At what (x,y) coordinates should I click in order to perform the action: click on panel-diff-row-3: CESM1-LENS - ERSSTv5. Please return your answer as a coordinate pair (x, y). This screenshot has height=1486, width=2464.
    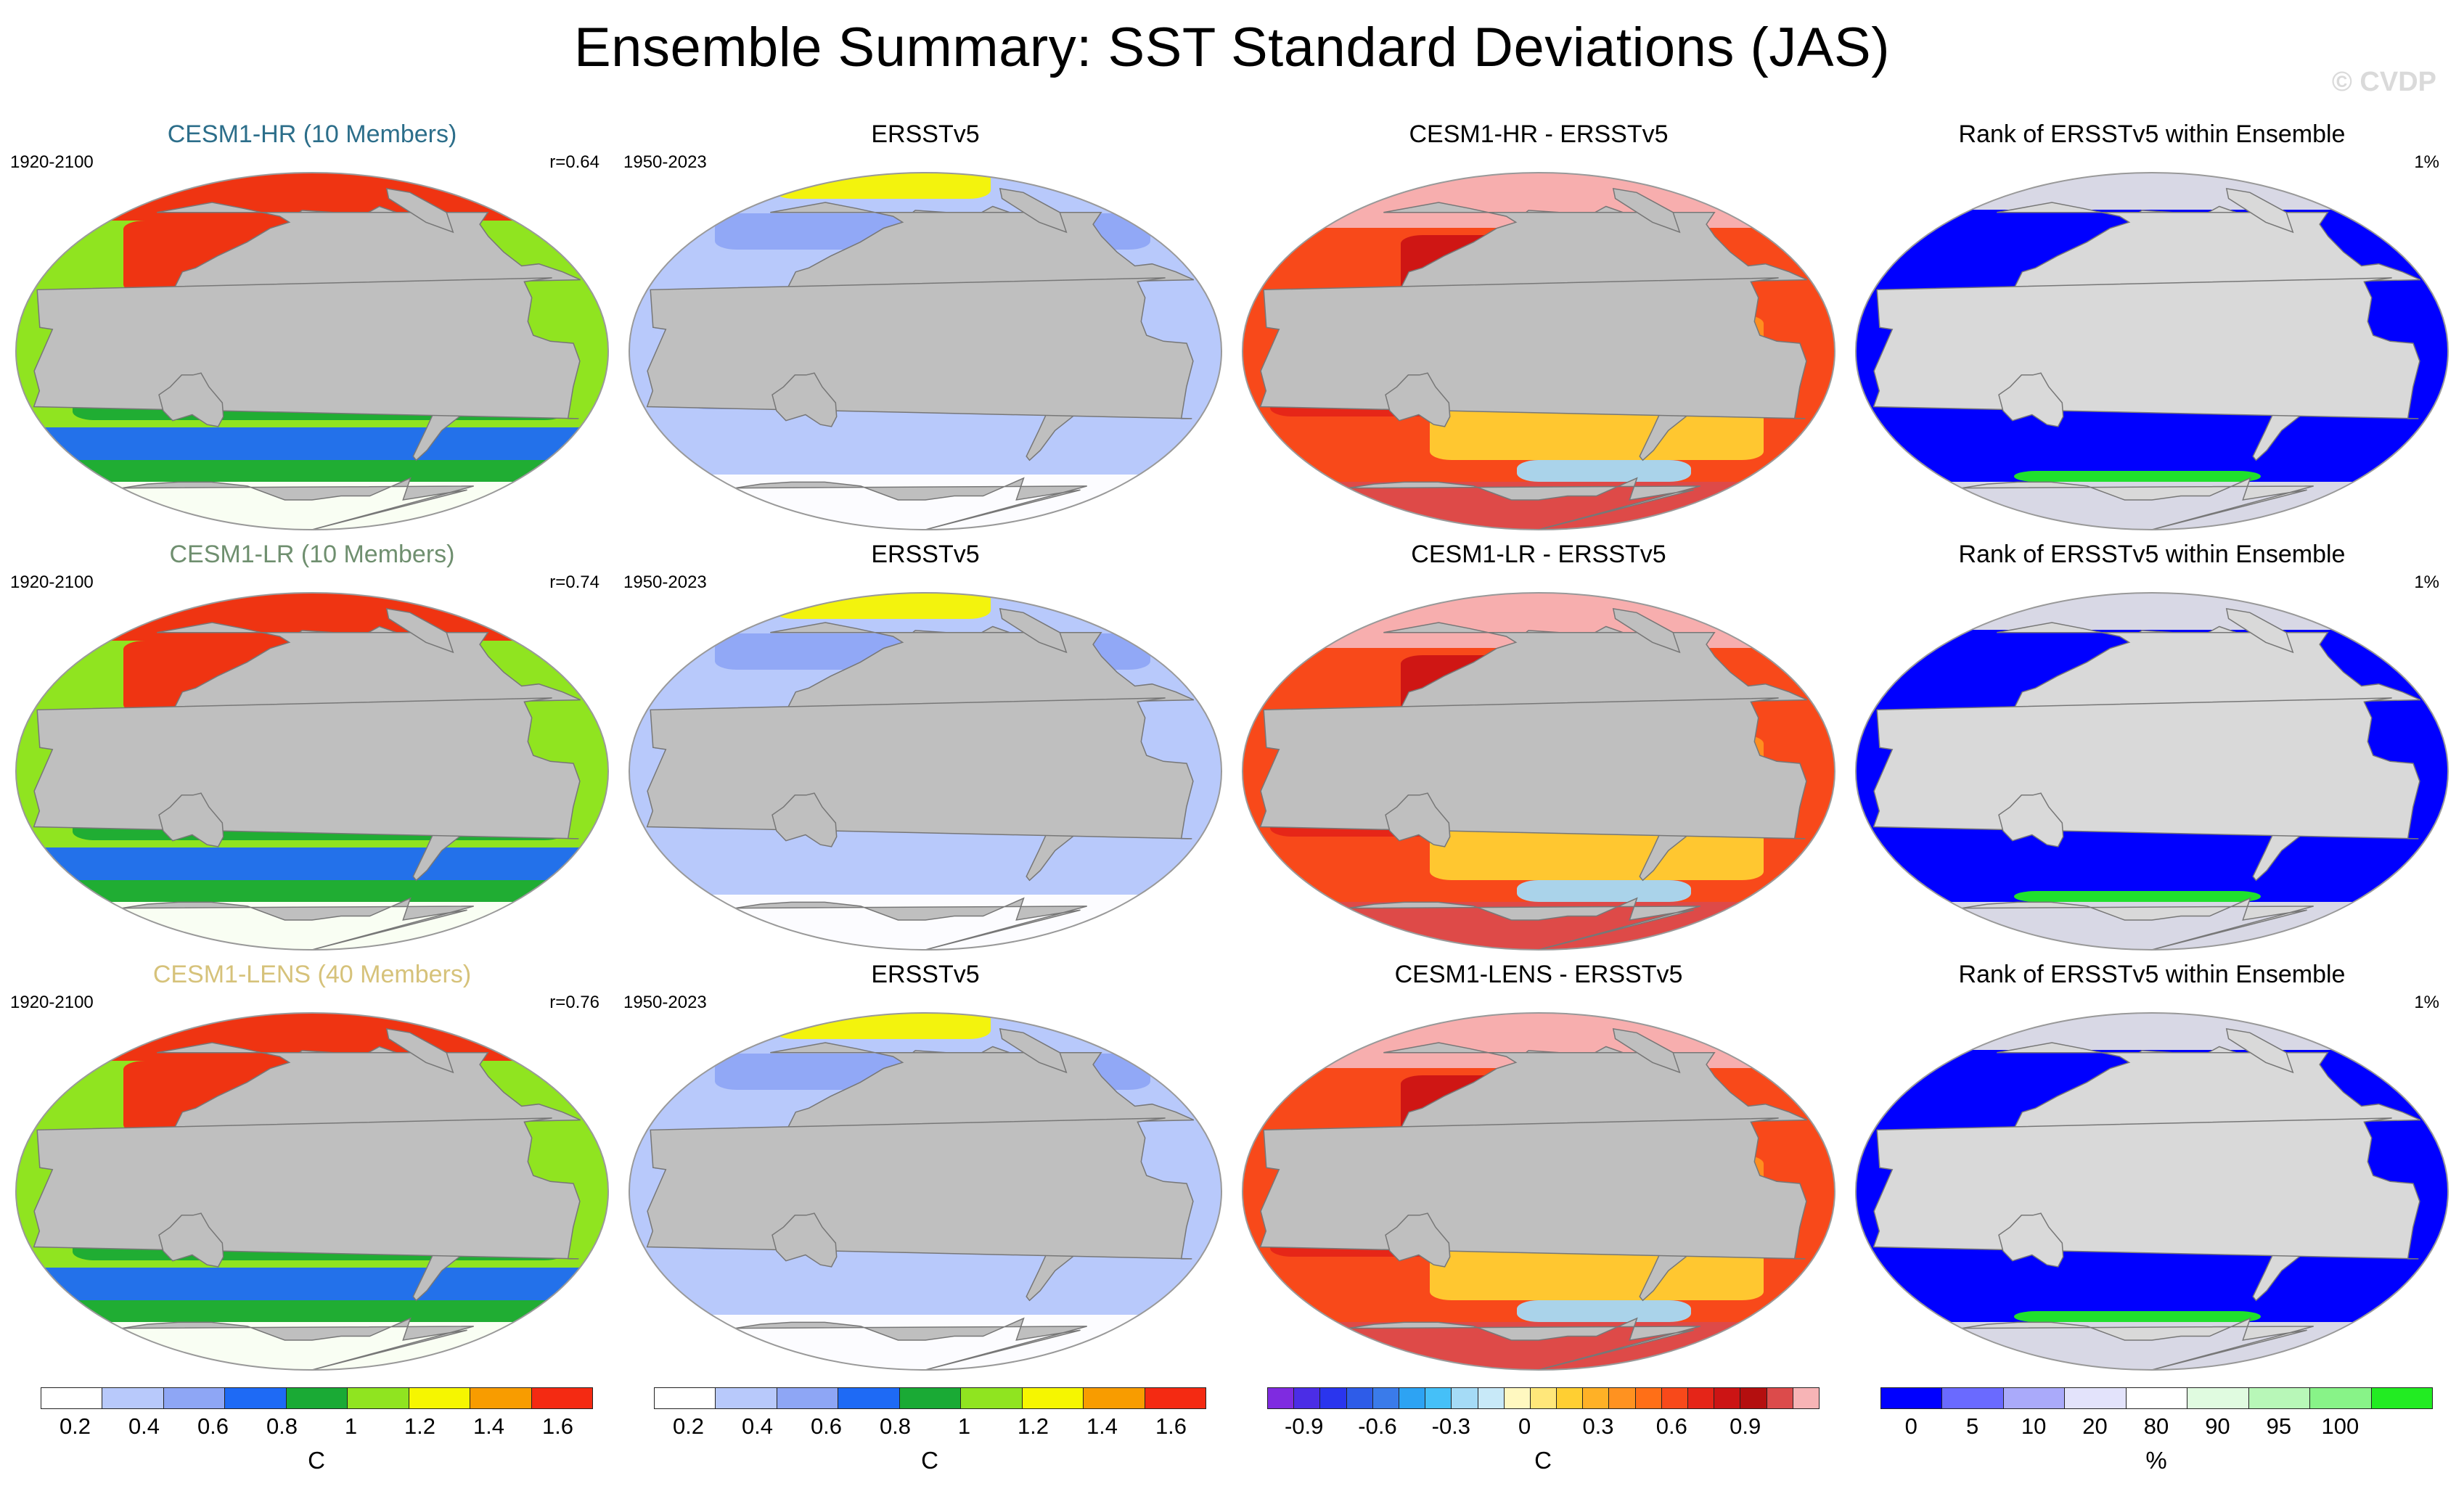
    Looking at the image, I should click on (1539, 1167).